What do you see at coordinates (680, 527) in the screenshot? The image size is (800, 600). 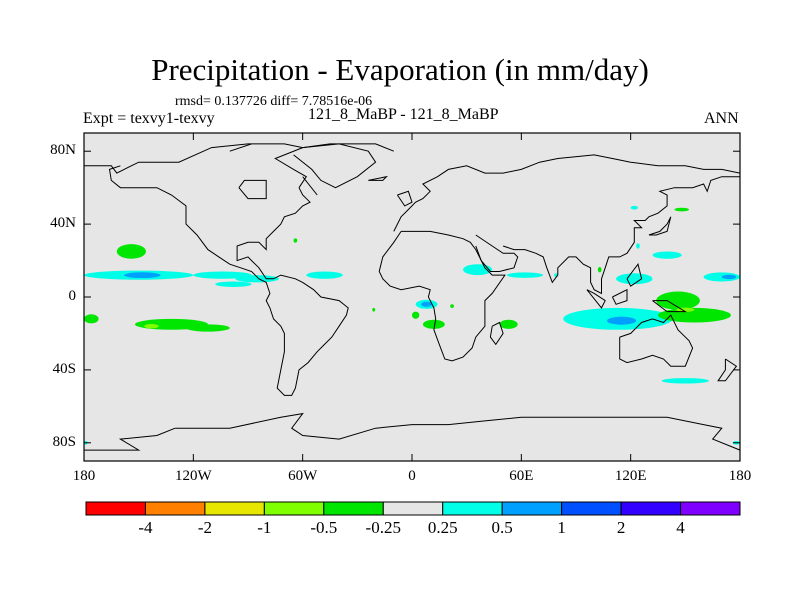 I see `colorbar-label: 4` at bounding box center [680, 527].